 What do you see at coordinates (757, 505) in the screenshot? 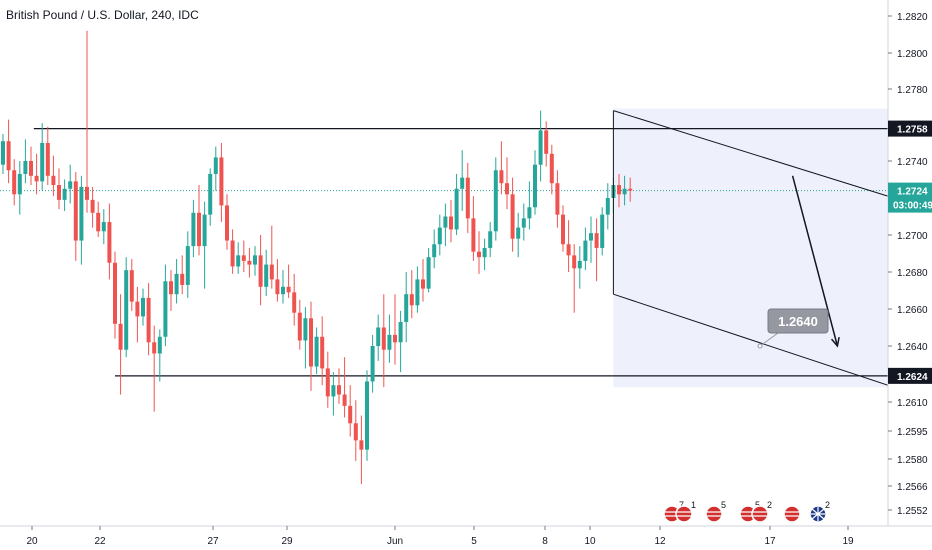
I see `event-count: 5` at bounding box center [757, 505].